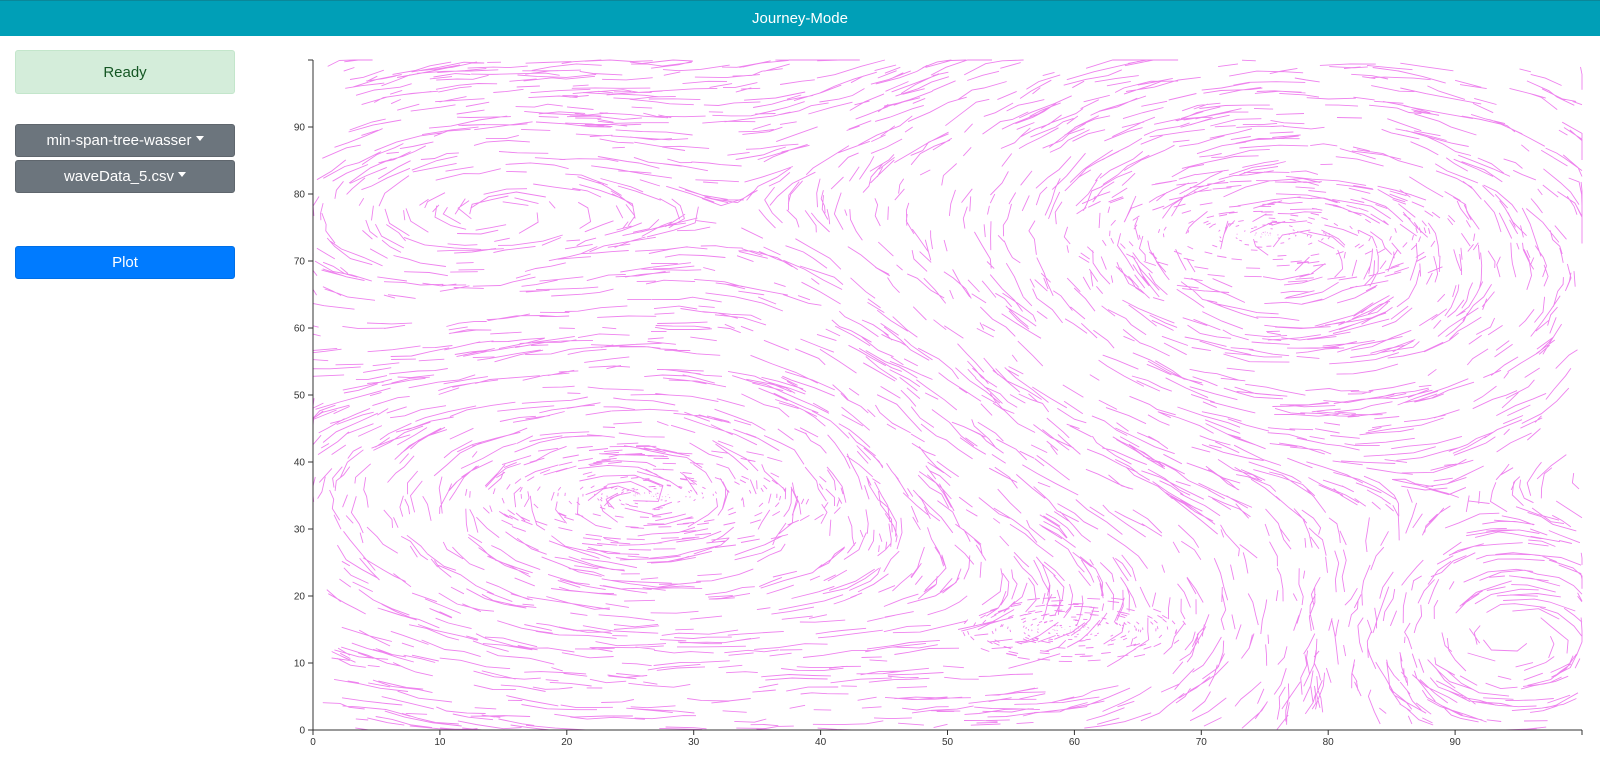  What do you see at coordinates (821, 742) in the screenshot?
I see `x-tick-label: 40` at bounding box center [821, 742].